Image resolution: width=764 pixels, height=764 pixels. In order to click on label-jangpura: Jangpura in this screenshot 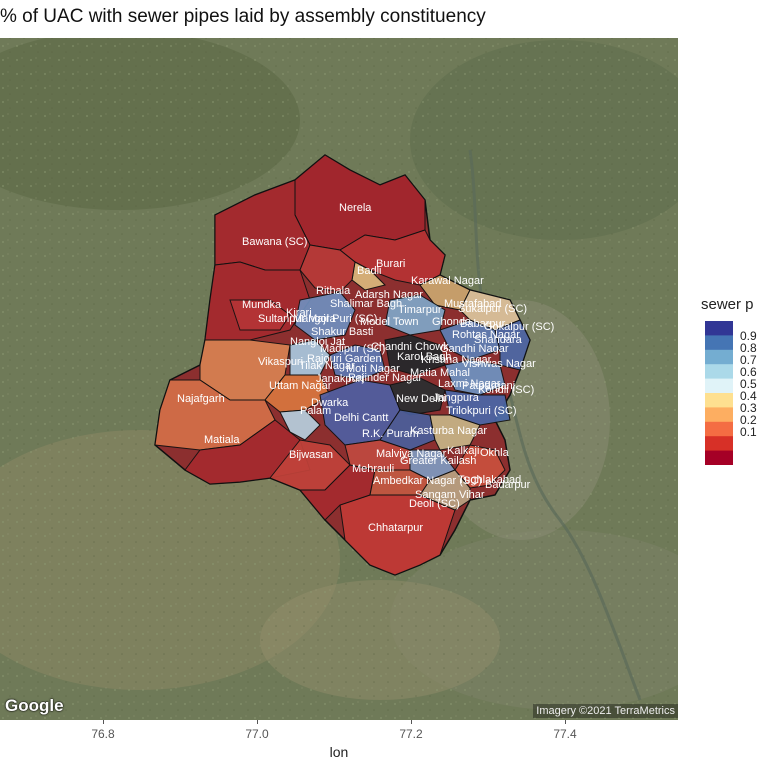, I will do `click(456, 398)`.